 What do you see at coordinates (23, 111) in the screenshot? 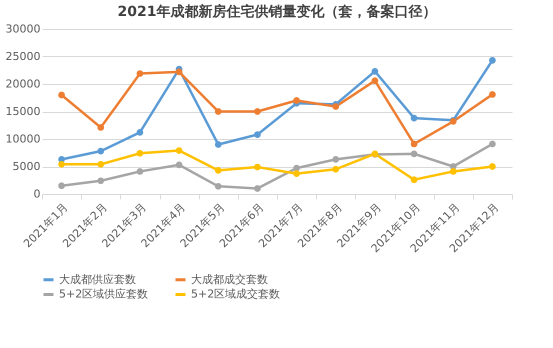
I see `y-tick-label: 15000` at bounding box center [23, 111].